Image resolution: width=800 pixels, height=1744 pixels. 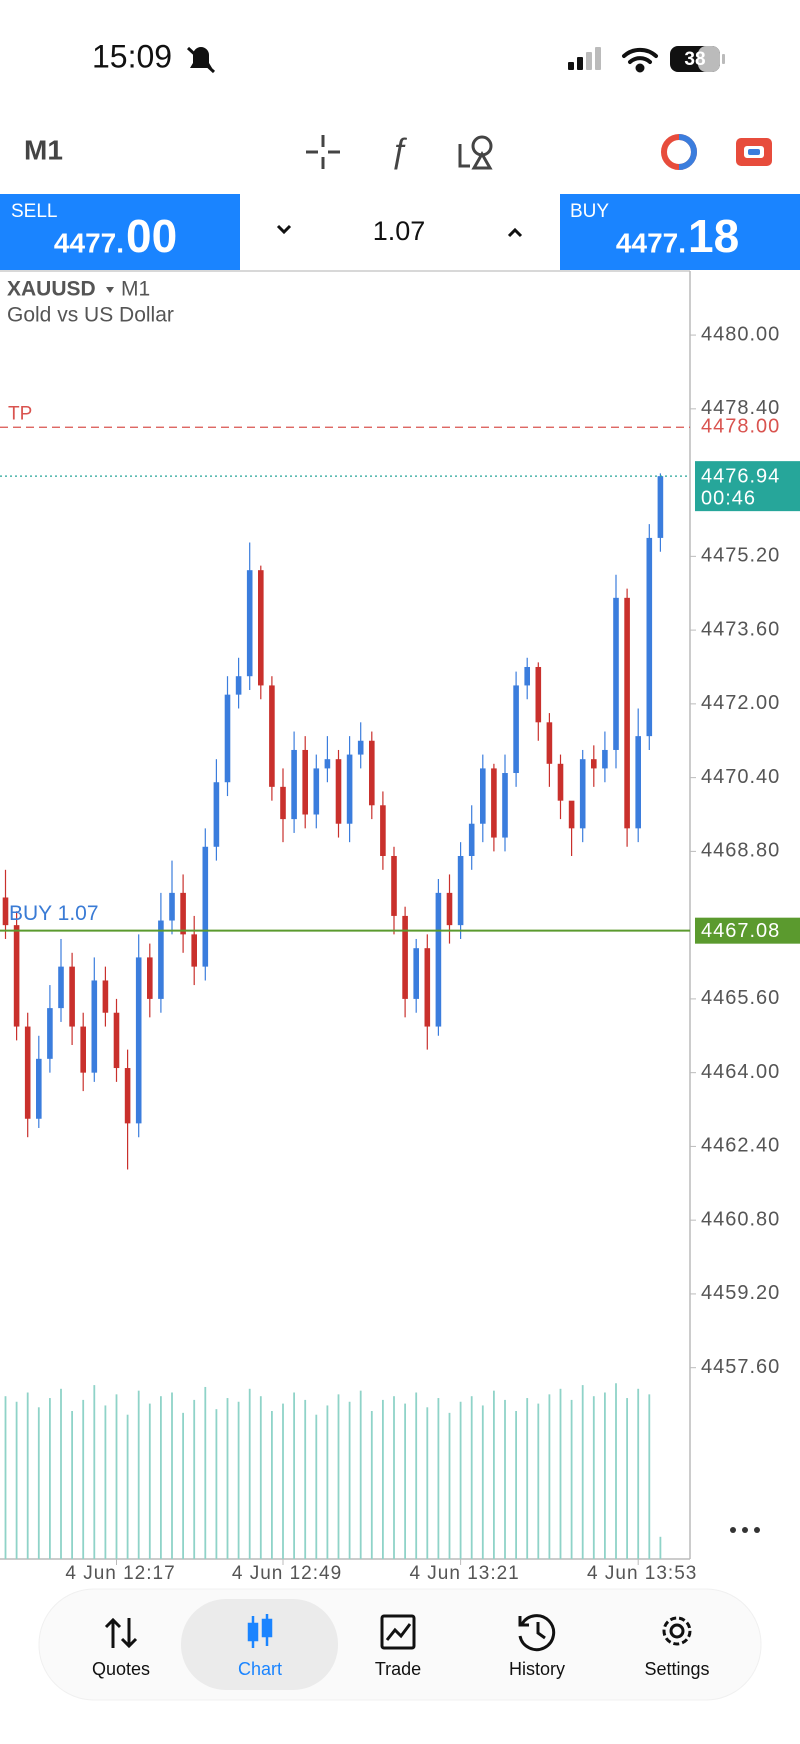 What do you see at coordinates (740, 408) in the screenshot?
I see `y-tick-label: 4478.40` at bounding box center [740, 408].